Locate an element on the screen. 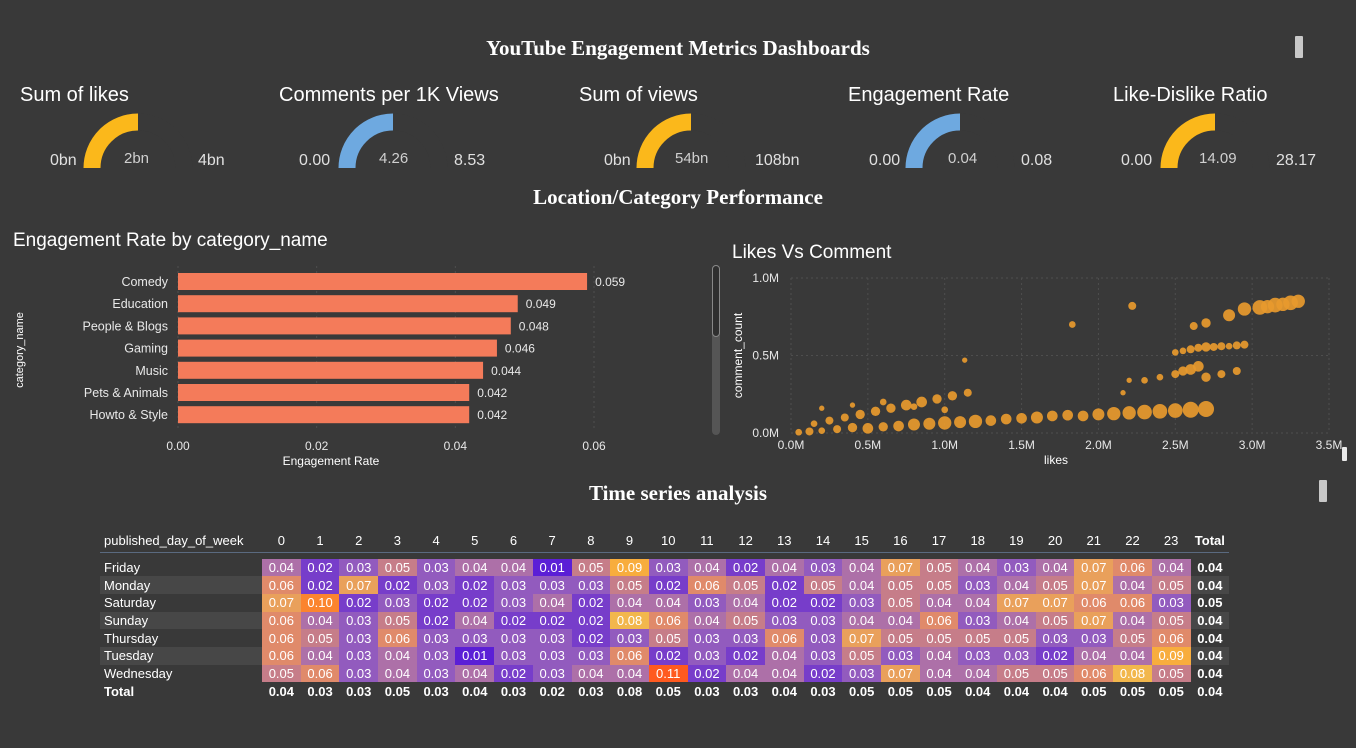 This screenshot has height=748, width=1356. heatmap-column-header: 18 is located at coordinates (977, 540).